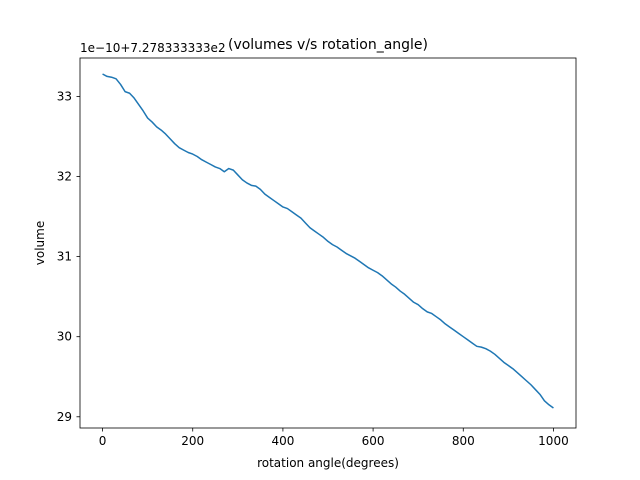 The height and width of the screenshot is (480, 640). I want to click on y-axis-offset-label: 1e−10+7.278333333e2, so click(153, 48).